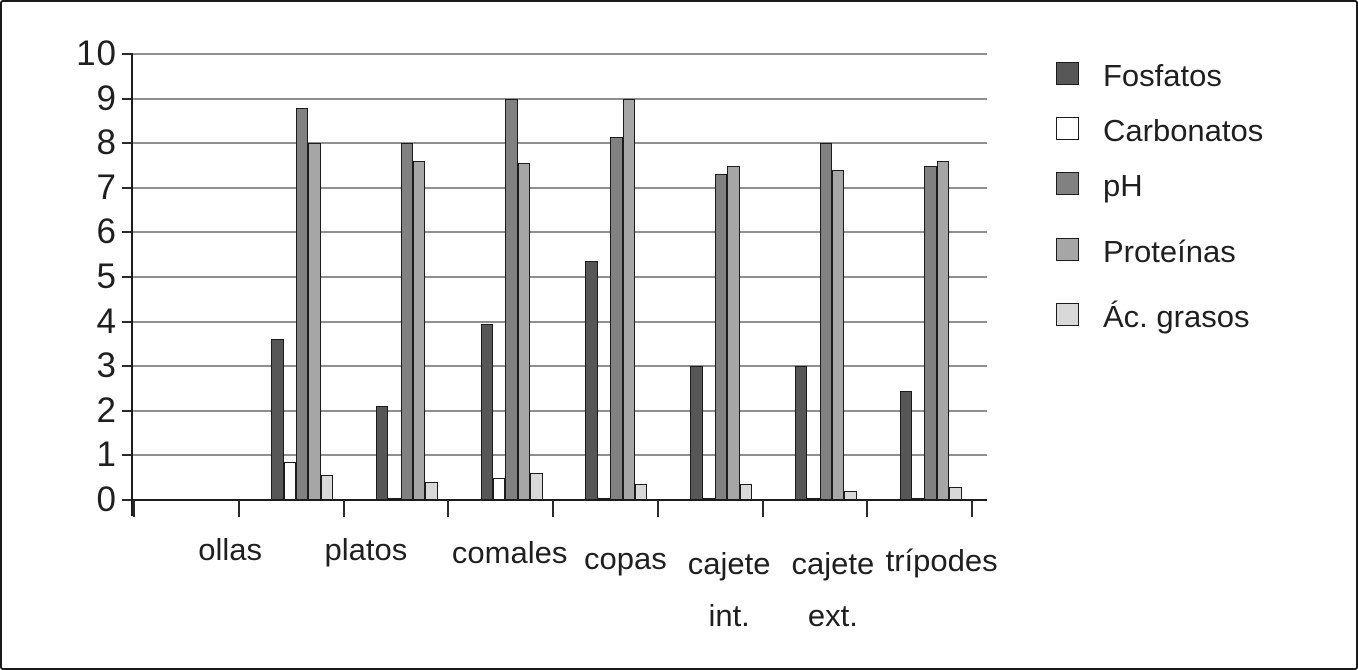 The height and width of the screenshot is (670, 1358). I want to click on x-category-label-line: ollas, so click(230, 549).